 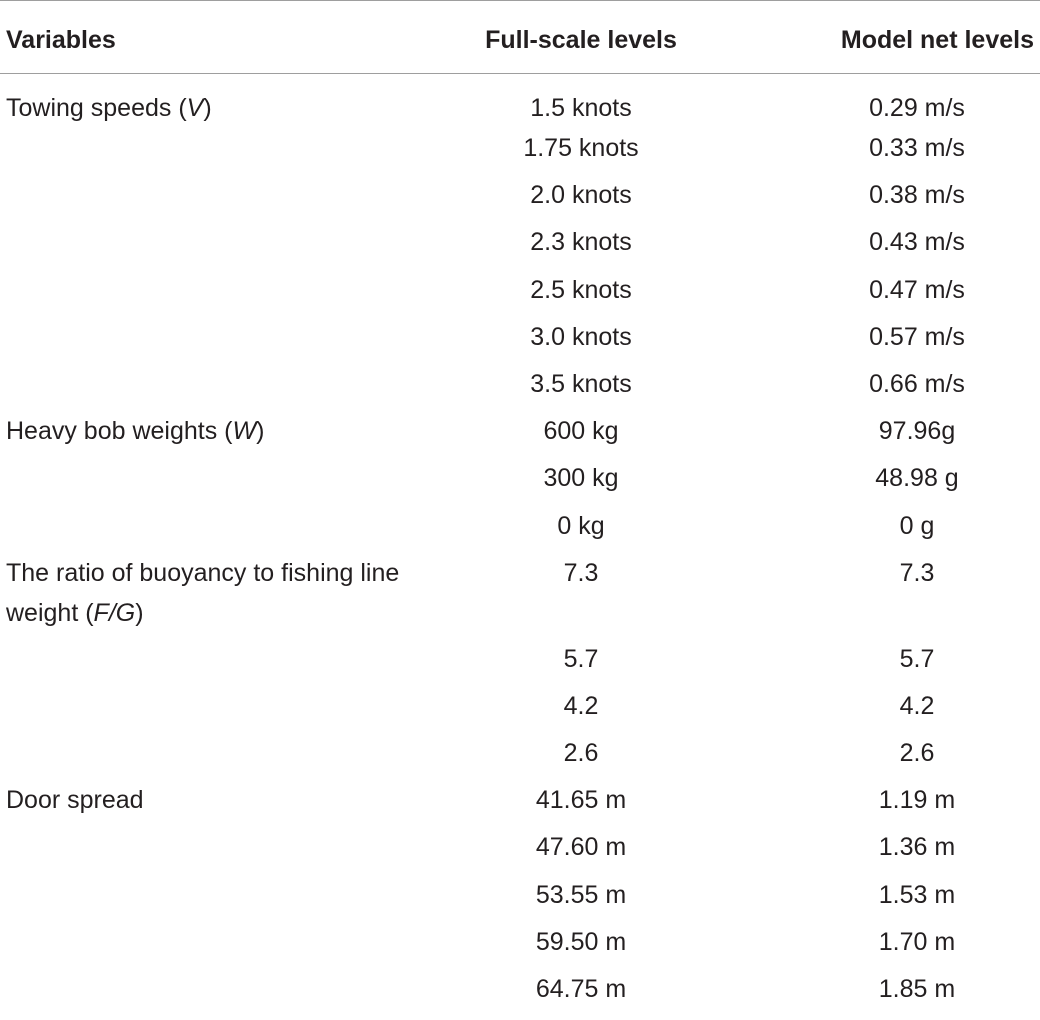 What do you see at coordinates (917, 989) in the screenshot?
I see `cell-model-net-level: 1.85 m` at bounding box center [917, 989].